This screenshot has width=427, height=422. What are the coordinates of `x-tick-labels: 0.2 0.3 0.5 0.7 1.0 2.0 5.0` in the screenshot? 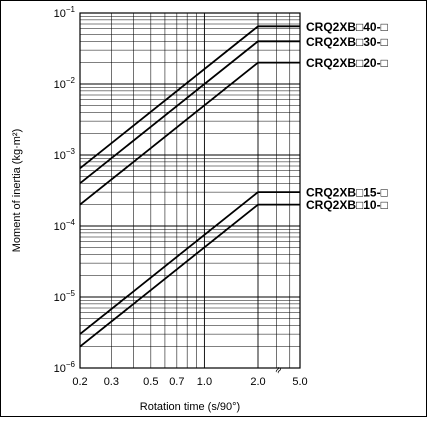 It's located at (189, 382).